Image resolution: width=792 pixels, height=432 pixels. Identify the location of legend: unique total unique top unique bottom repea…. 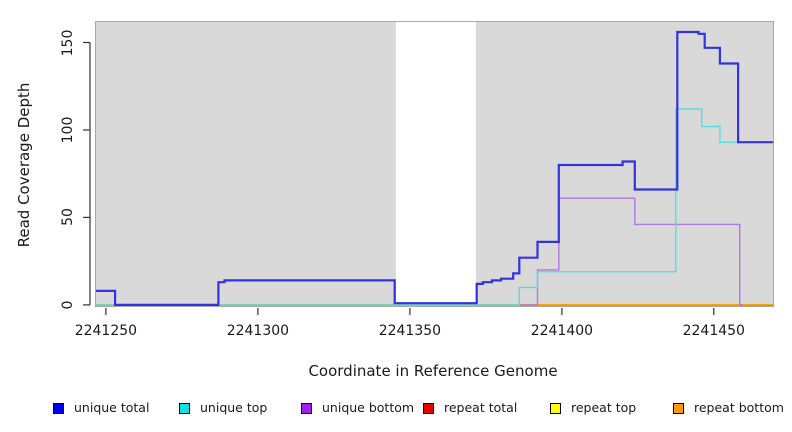
(396, 409).